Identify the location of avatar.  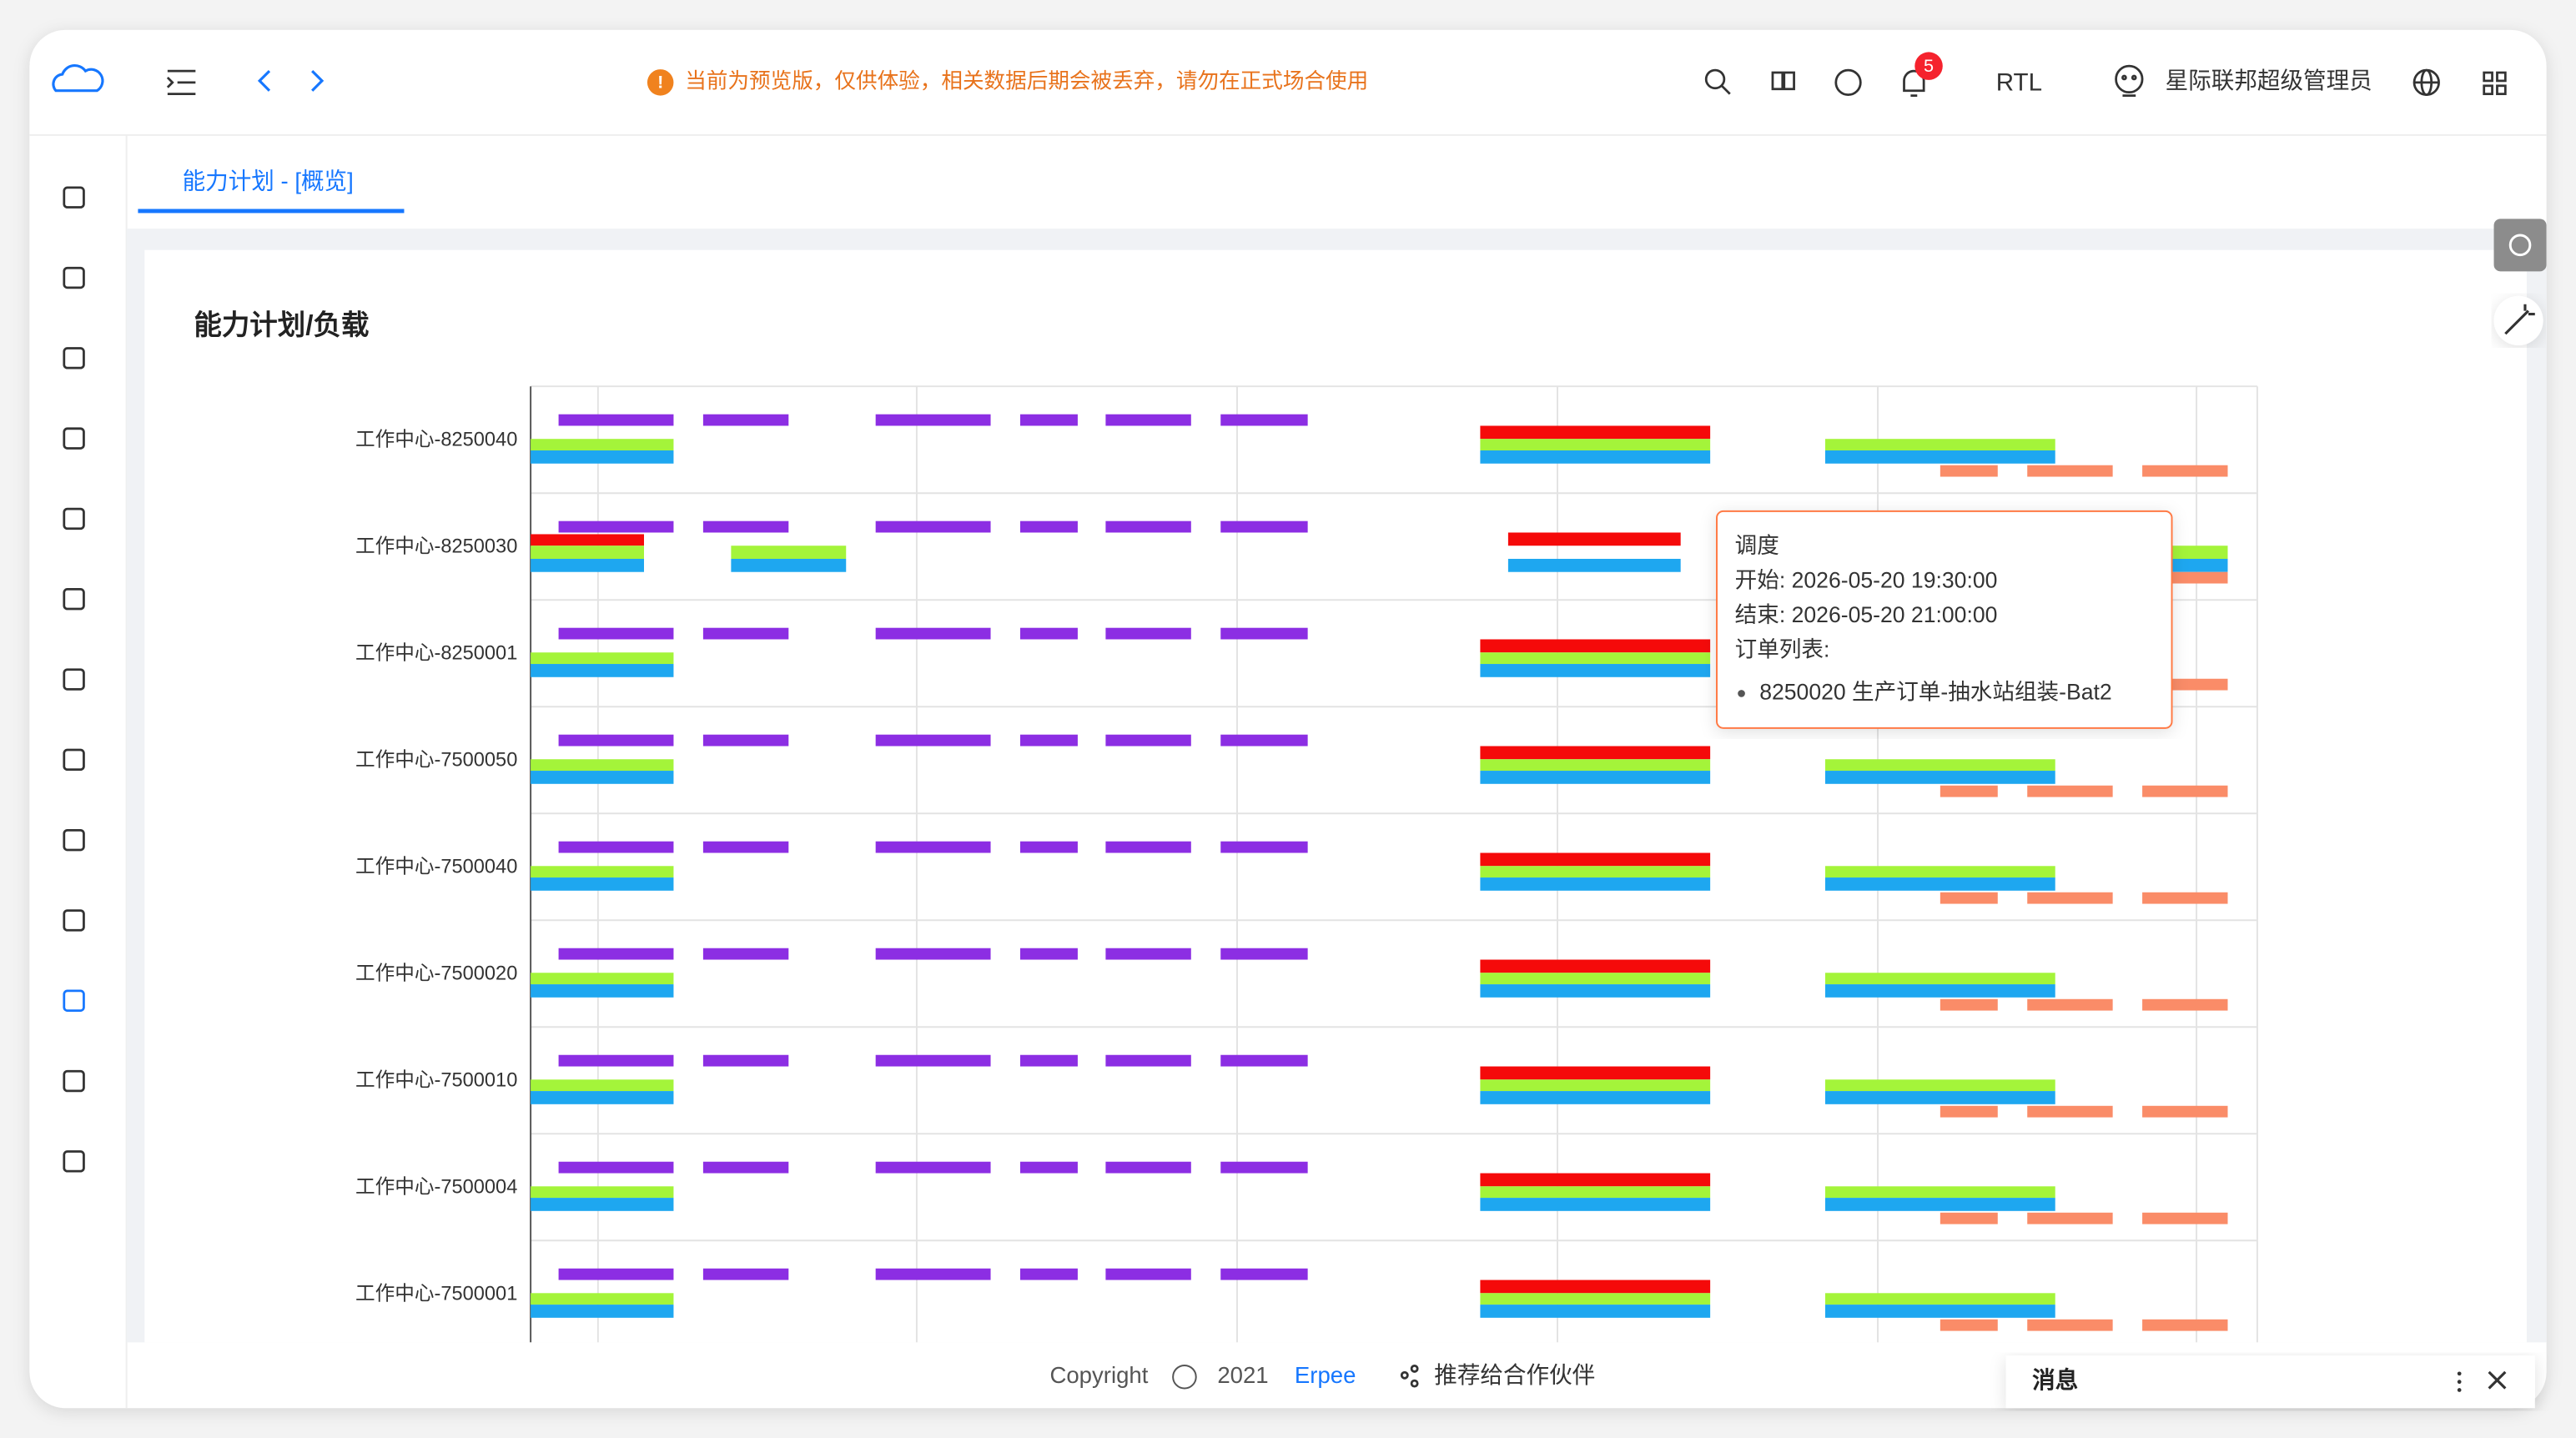
(2129, 81).